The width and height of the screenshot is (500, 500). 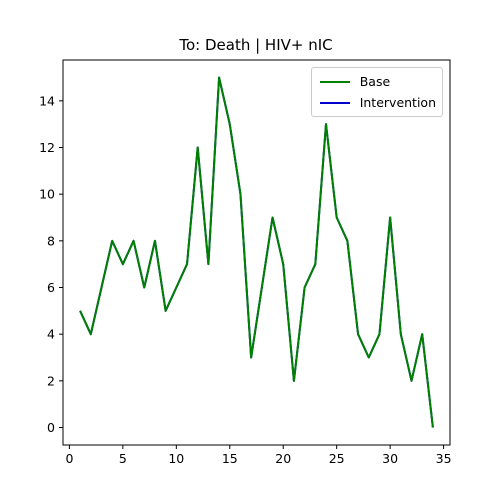 What do you see at coordinates (334, 102) in the screenshot?
I see `legend-swatch-intervention` at bounding box center [334, 102].